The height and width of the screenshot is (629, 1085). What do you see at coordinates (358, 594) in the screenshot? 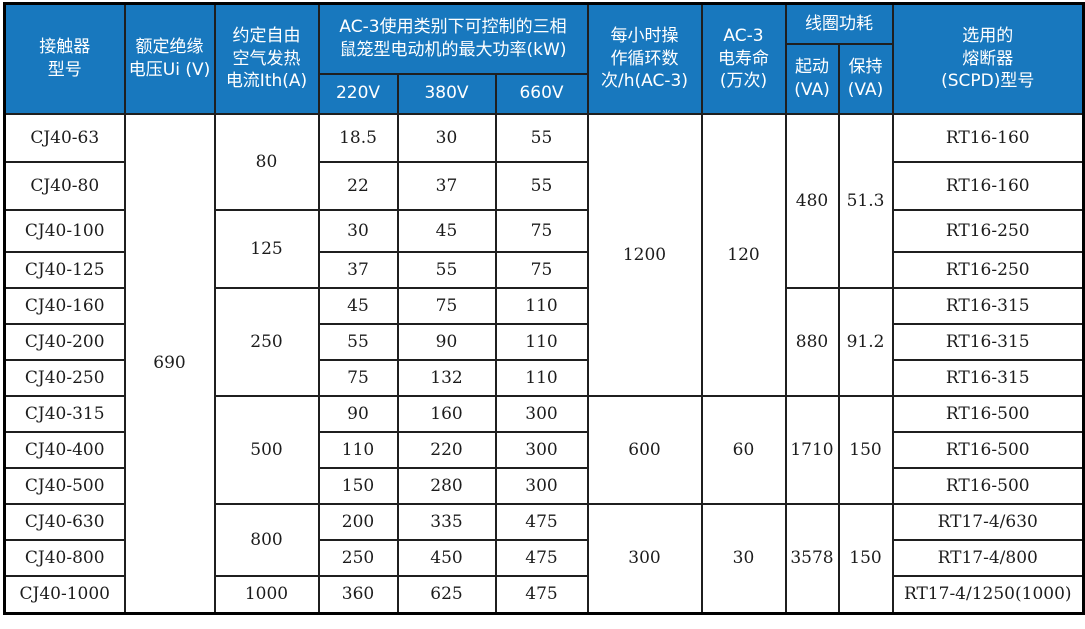
I see `power-220-cell: 360` at bounding box center [358, 594].